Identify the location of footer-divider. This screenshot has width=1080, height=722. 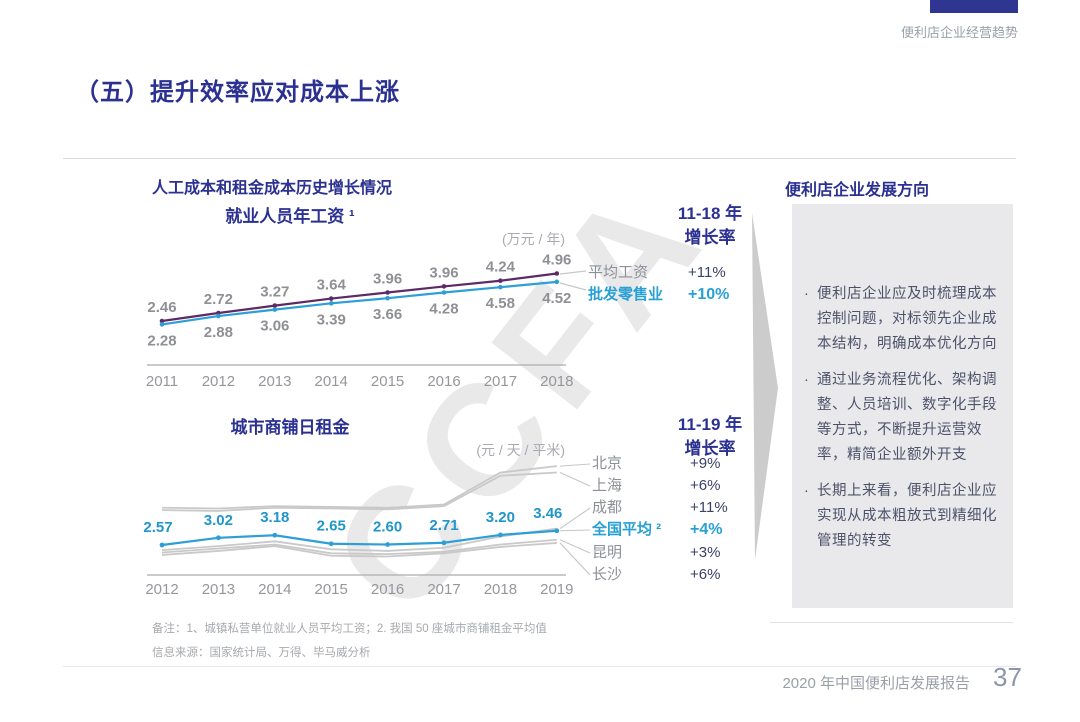
(539, 666).